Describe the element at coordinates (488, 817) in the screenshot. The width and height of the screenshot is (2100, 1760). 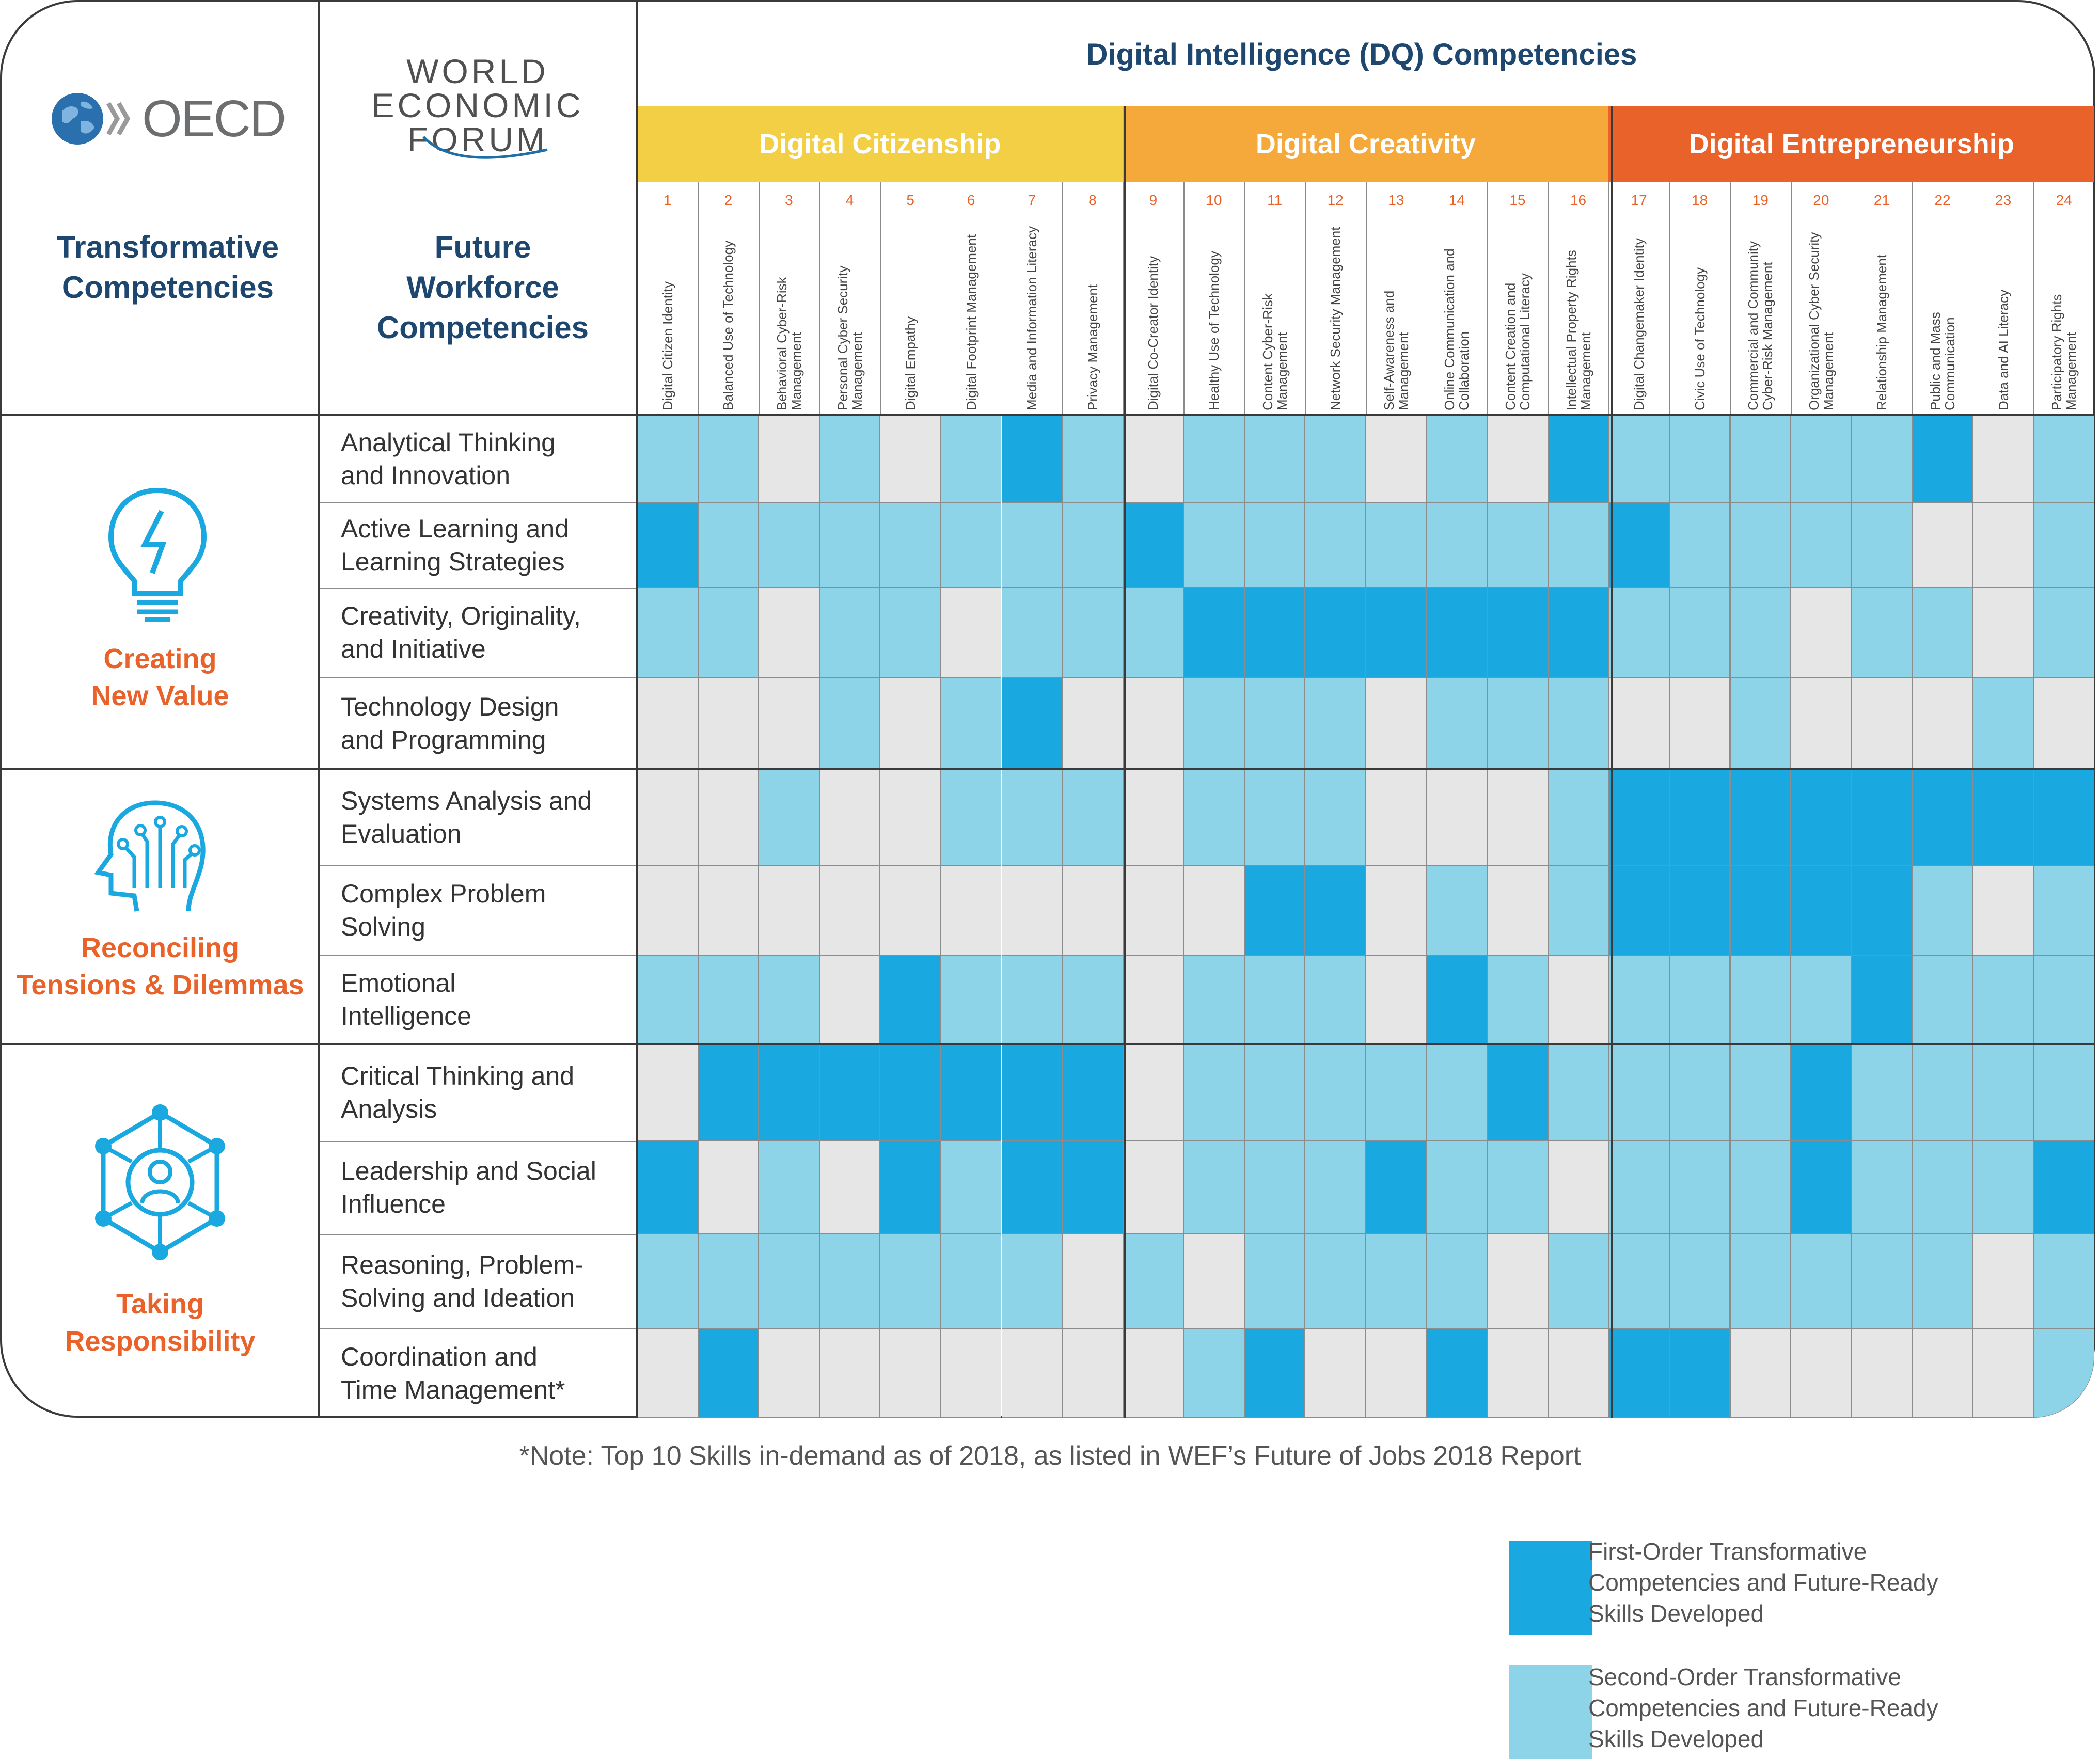
I see `skill-label: Systems Analysis and Evaluation` at that location.